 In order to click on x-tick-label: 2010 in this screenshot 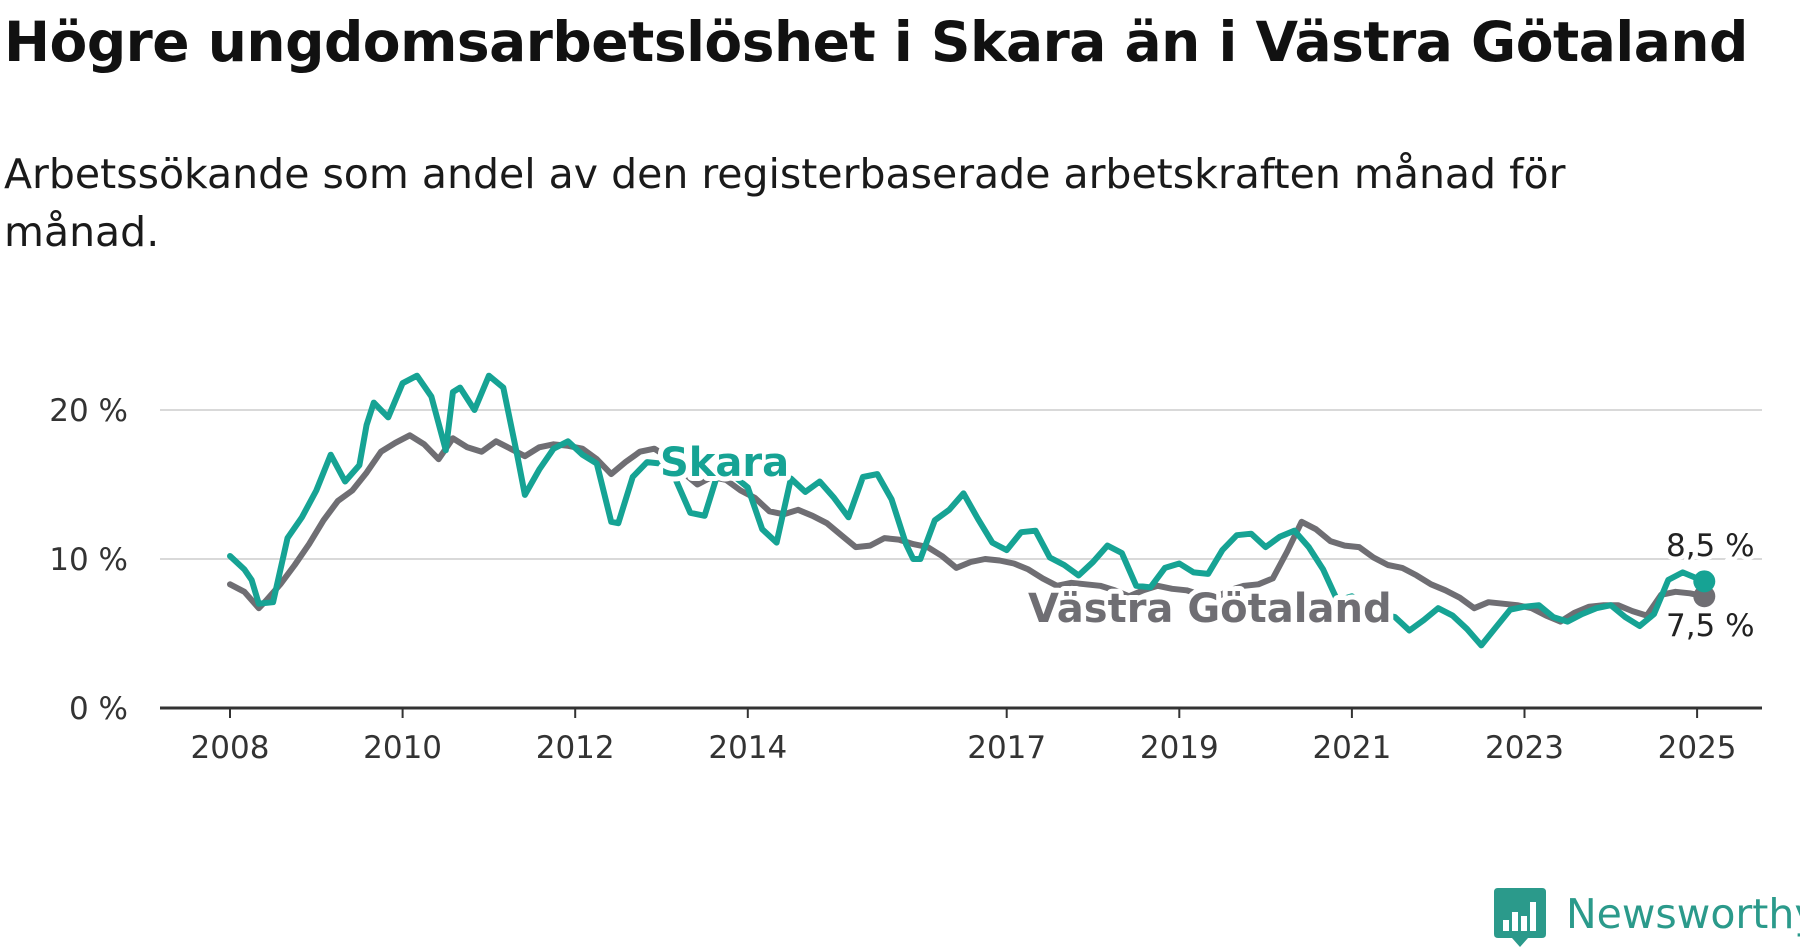, I will do `click(402, 748)`.